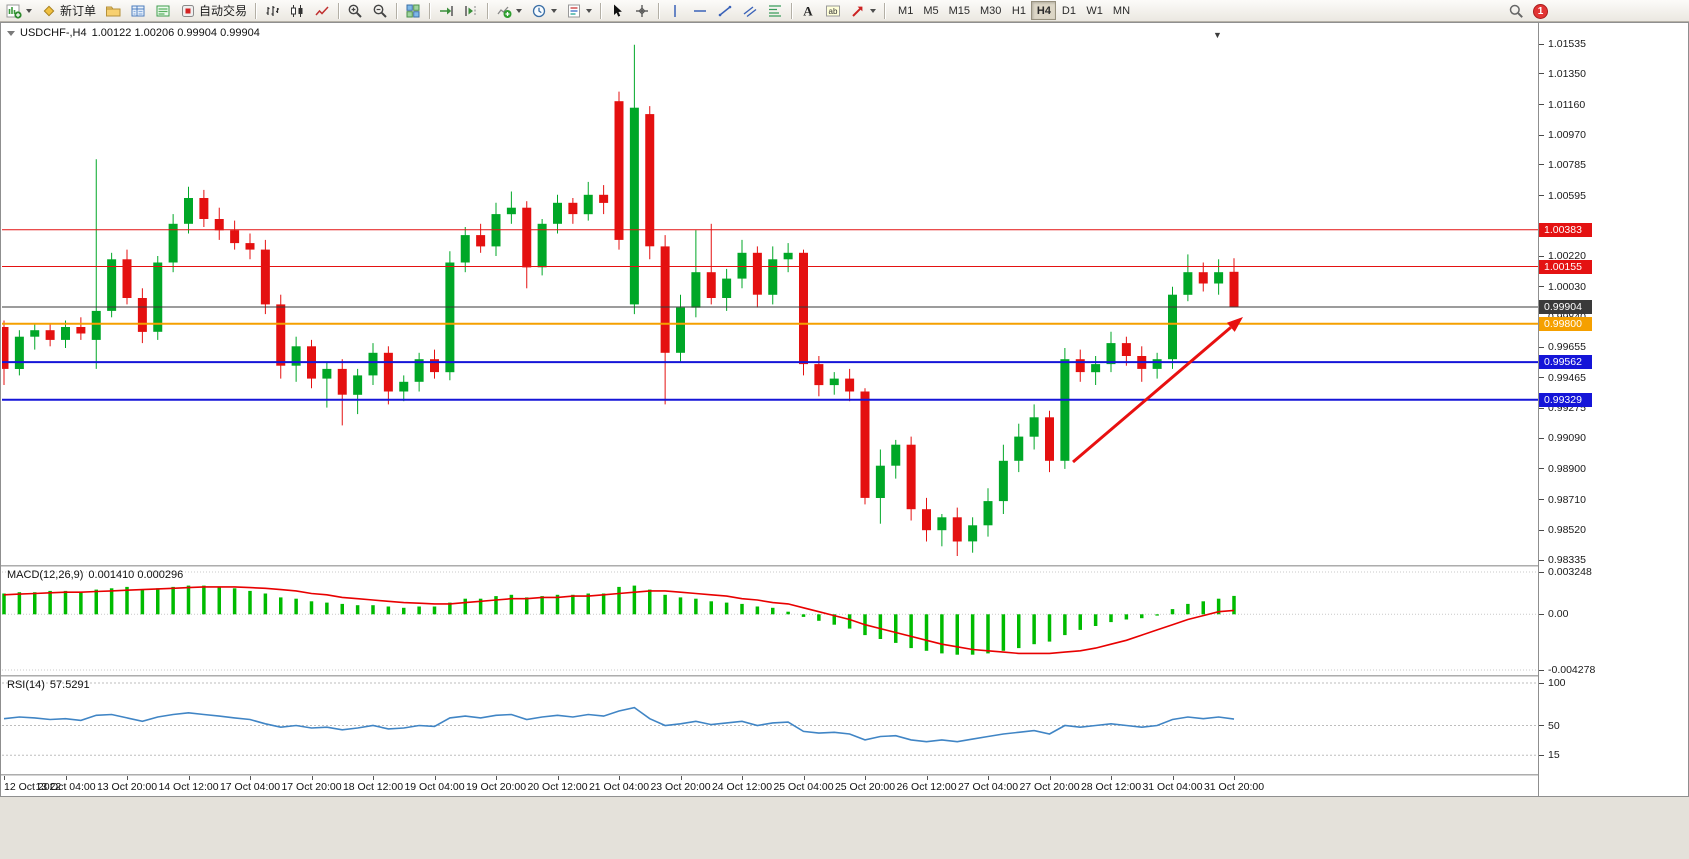 This screenshot has width=1689, height=859. Describe the element at coordinates (931, 10) in the screenshot. I see `timeframe-m5-button: M5` at that location.